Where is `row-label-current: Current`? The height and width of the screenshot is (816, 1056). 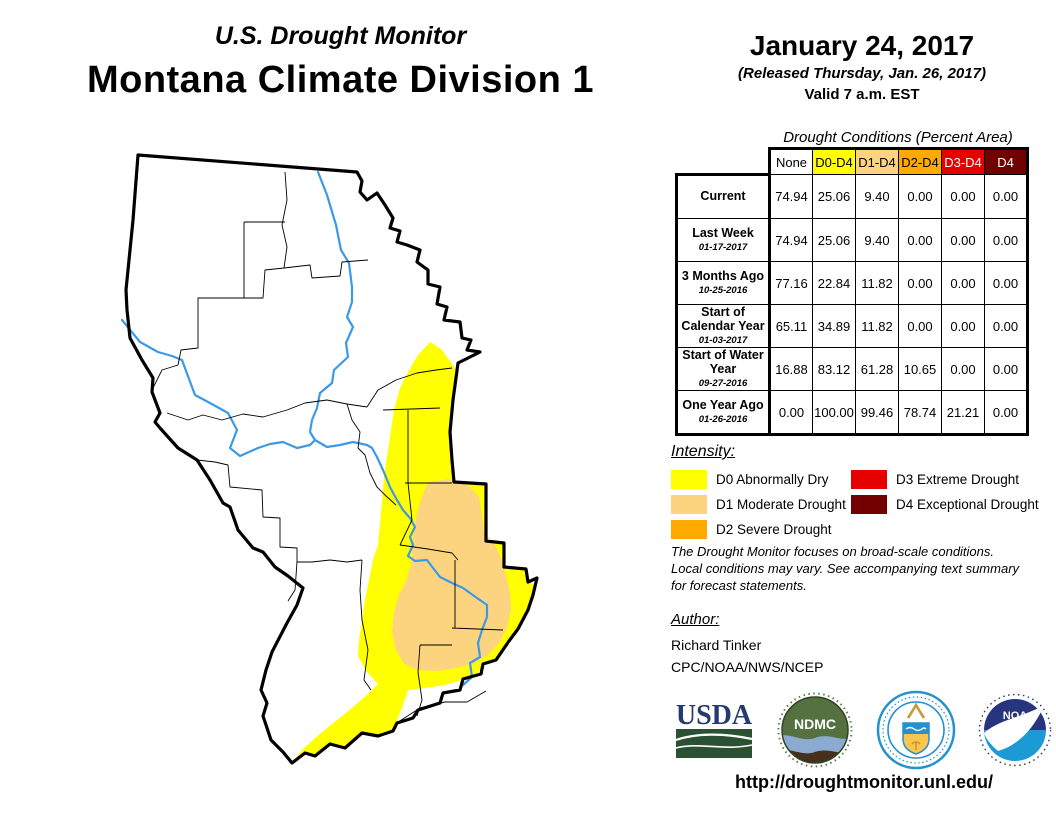 row-label-current: Current is located at coordinates (722, 196).